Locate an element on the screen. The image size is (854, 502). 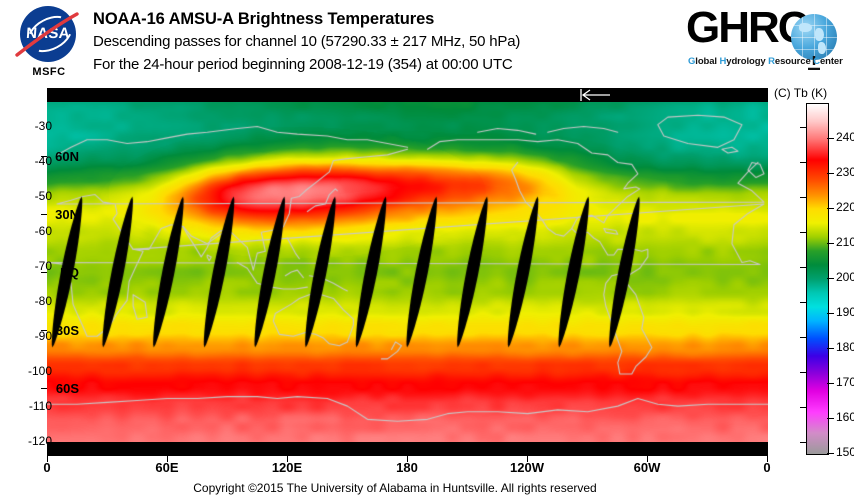
nasa-swoosh-icon is located at coordinates (47, 34).